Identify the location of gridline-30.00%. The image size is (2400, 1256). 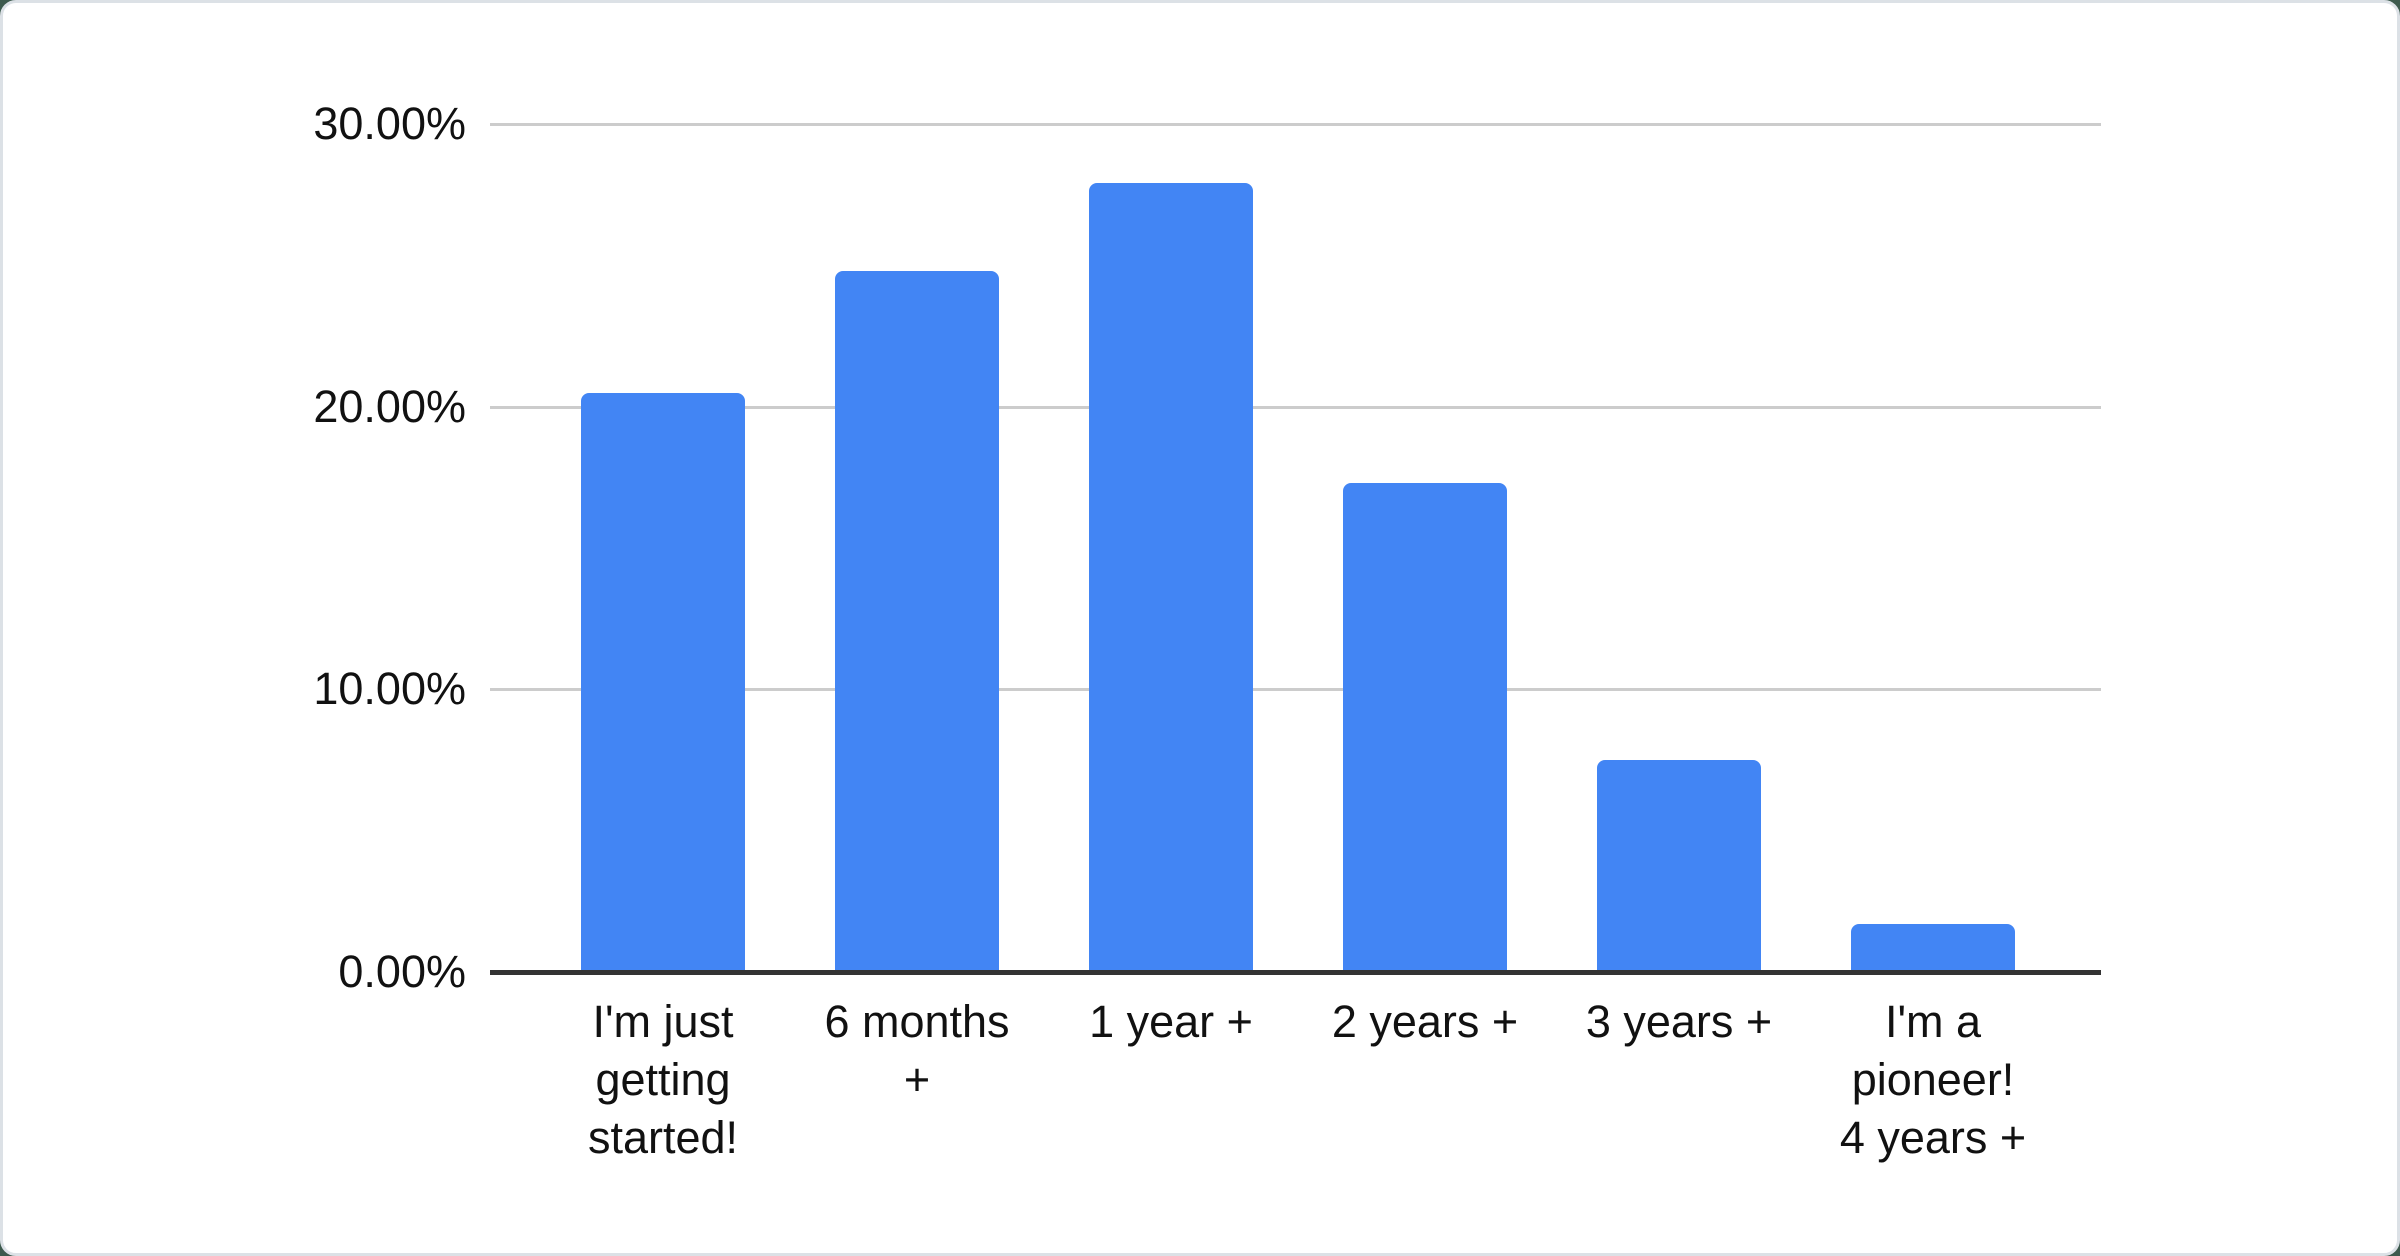
(1295, 124).